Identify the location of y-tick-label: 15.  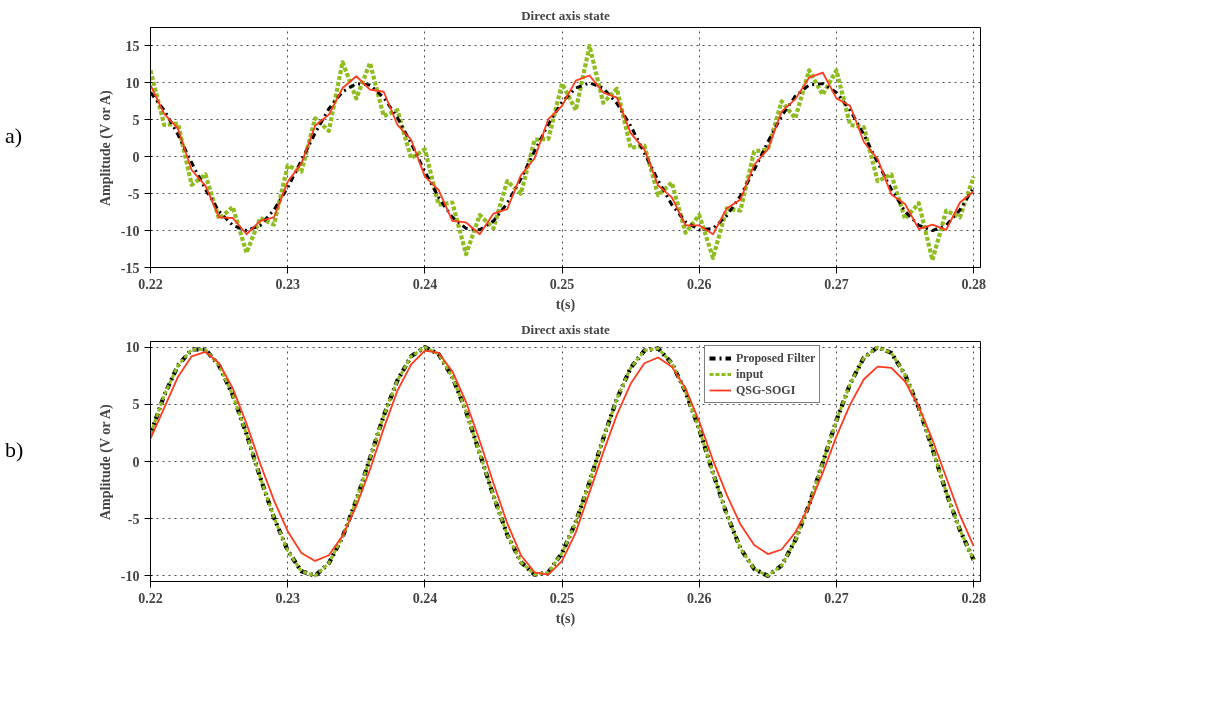
(132, 46).